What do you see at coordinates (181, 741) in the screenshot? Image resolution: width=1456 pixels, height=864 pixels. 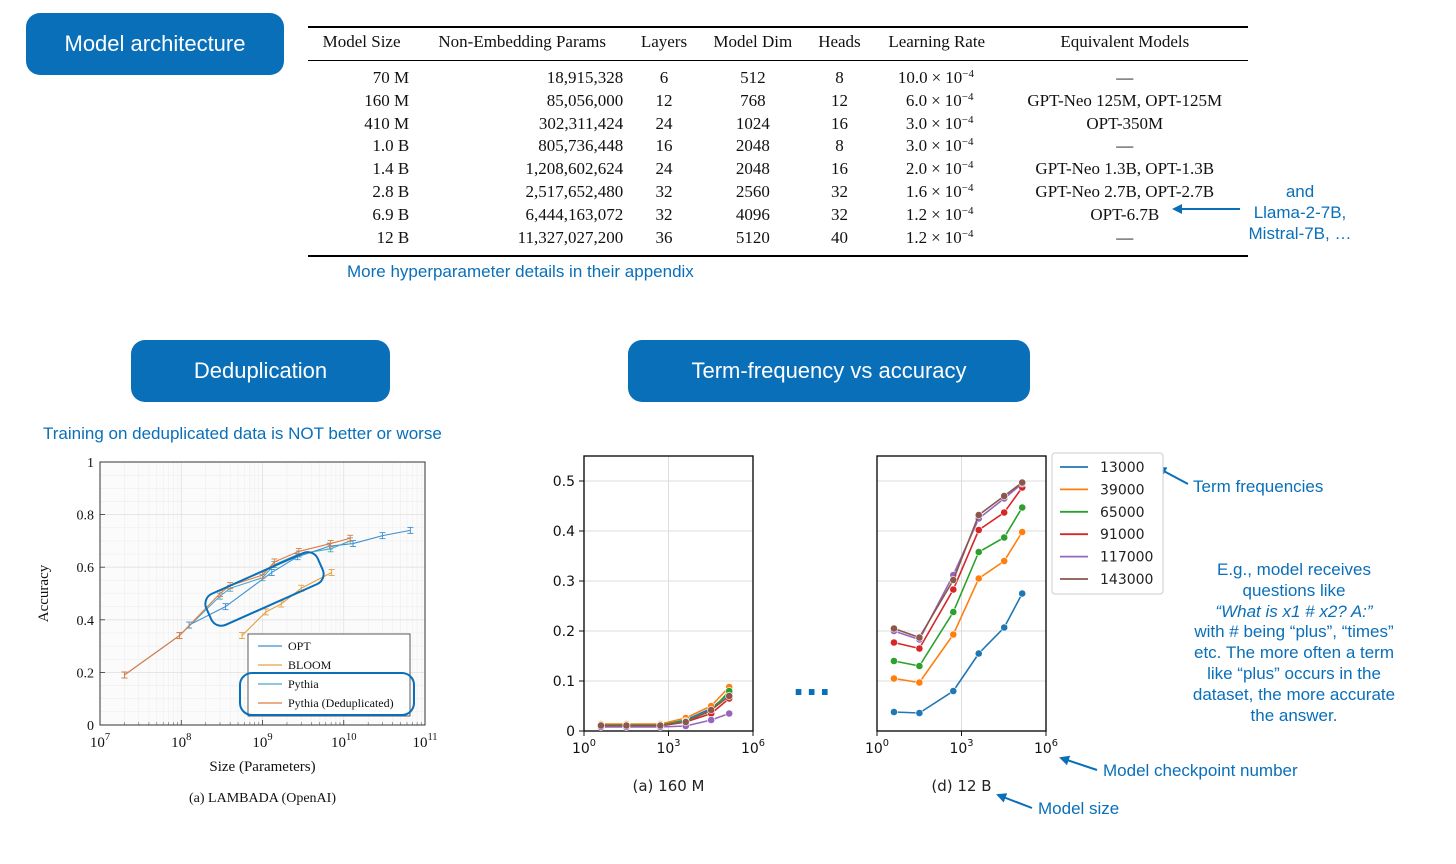 I see `x-tick-label: 10⁸` at bounding box center [181, 741].